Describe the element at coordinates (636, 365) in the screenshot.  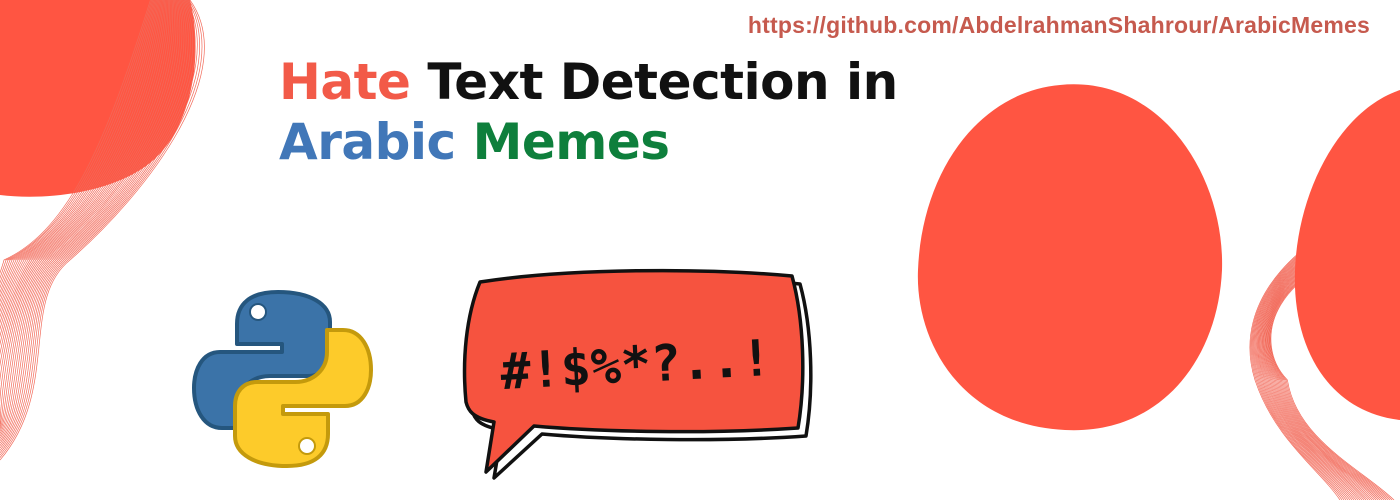
I see `bubble-symbols: #!$%*?..!` at that location.